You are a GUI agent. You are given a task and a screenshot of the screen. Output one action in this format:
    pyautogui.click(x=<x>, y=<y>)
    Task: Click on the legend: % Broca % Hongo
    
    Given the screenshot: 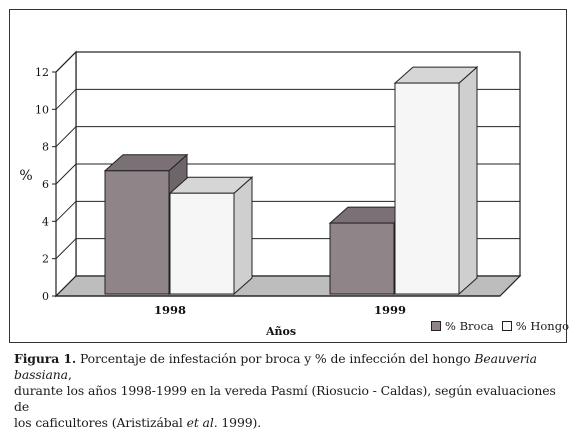 What is the action you would take?
    pyautogui.click(x=502, y=326)
    